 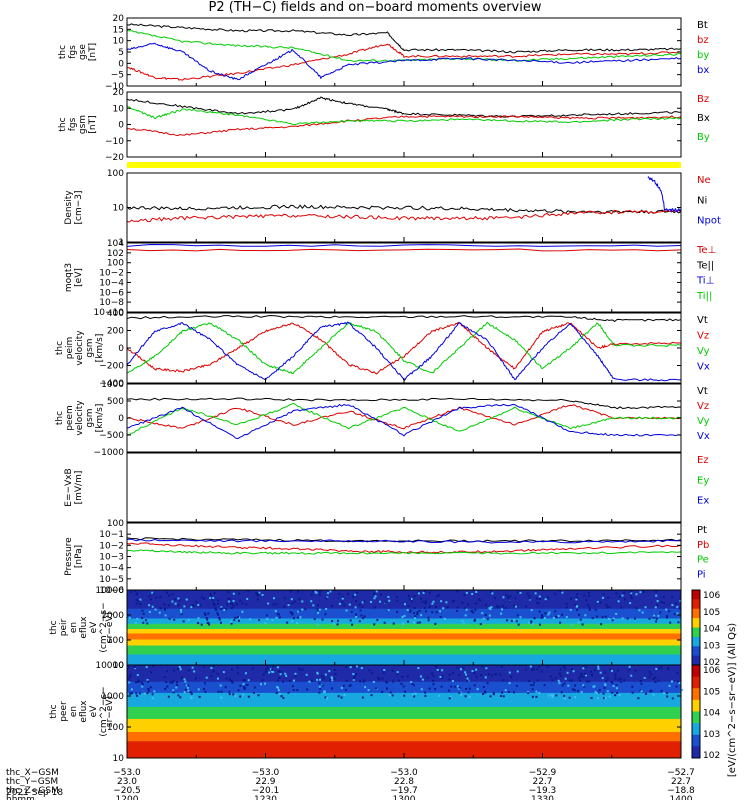 What do you see at coordinates (265, 797) in the screenshot?
I see `orbit-row-value: 1230` at bounding box center [265, 797].